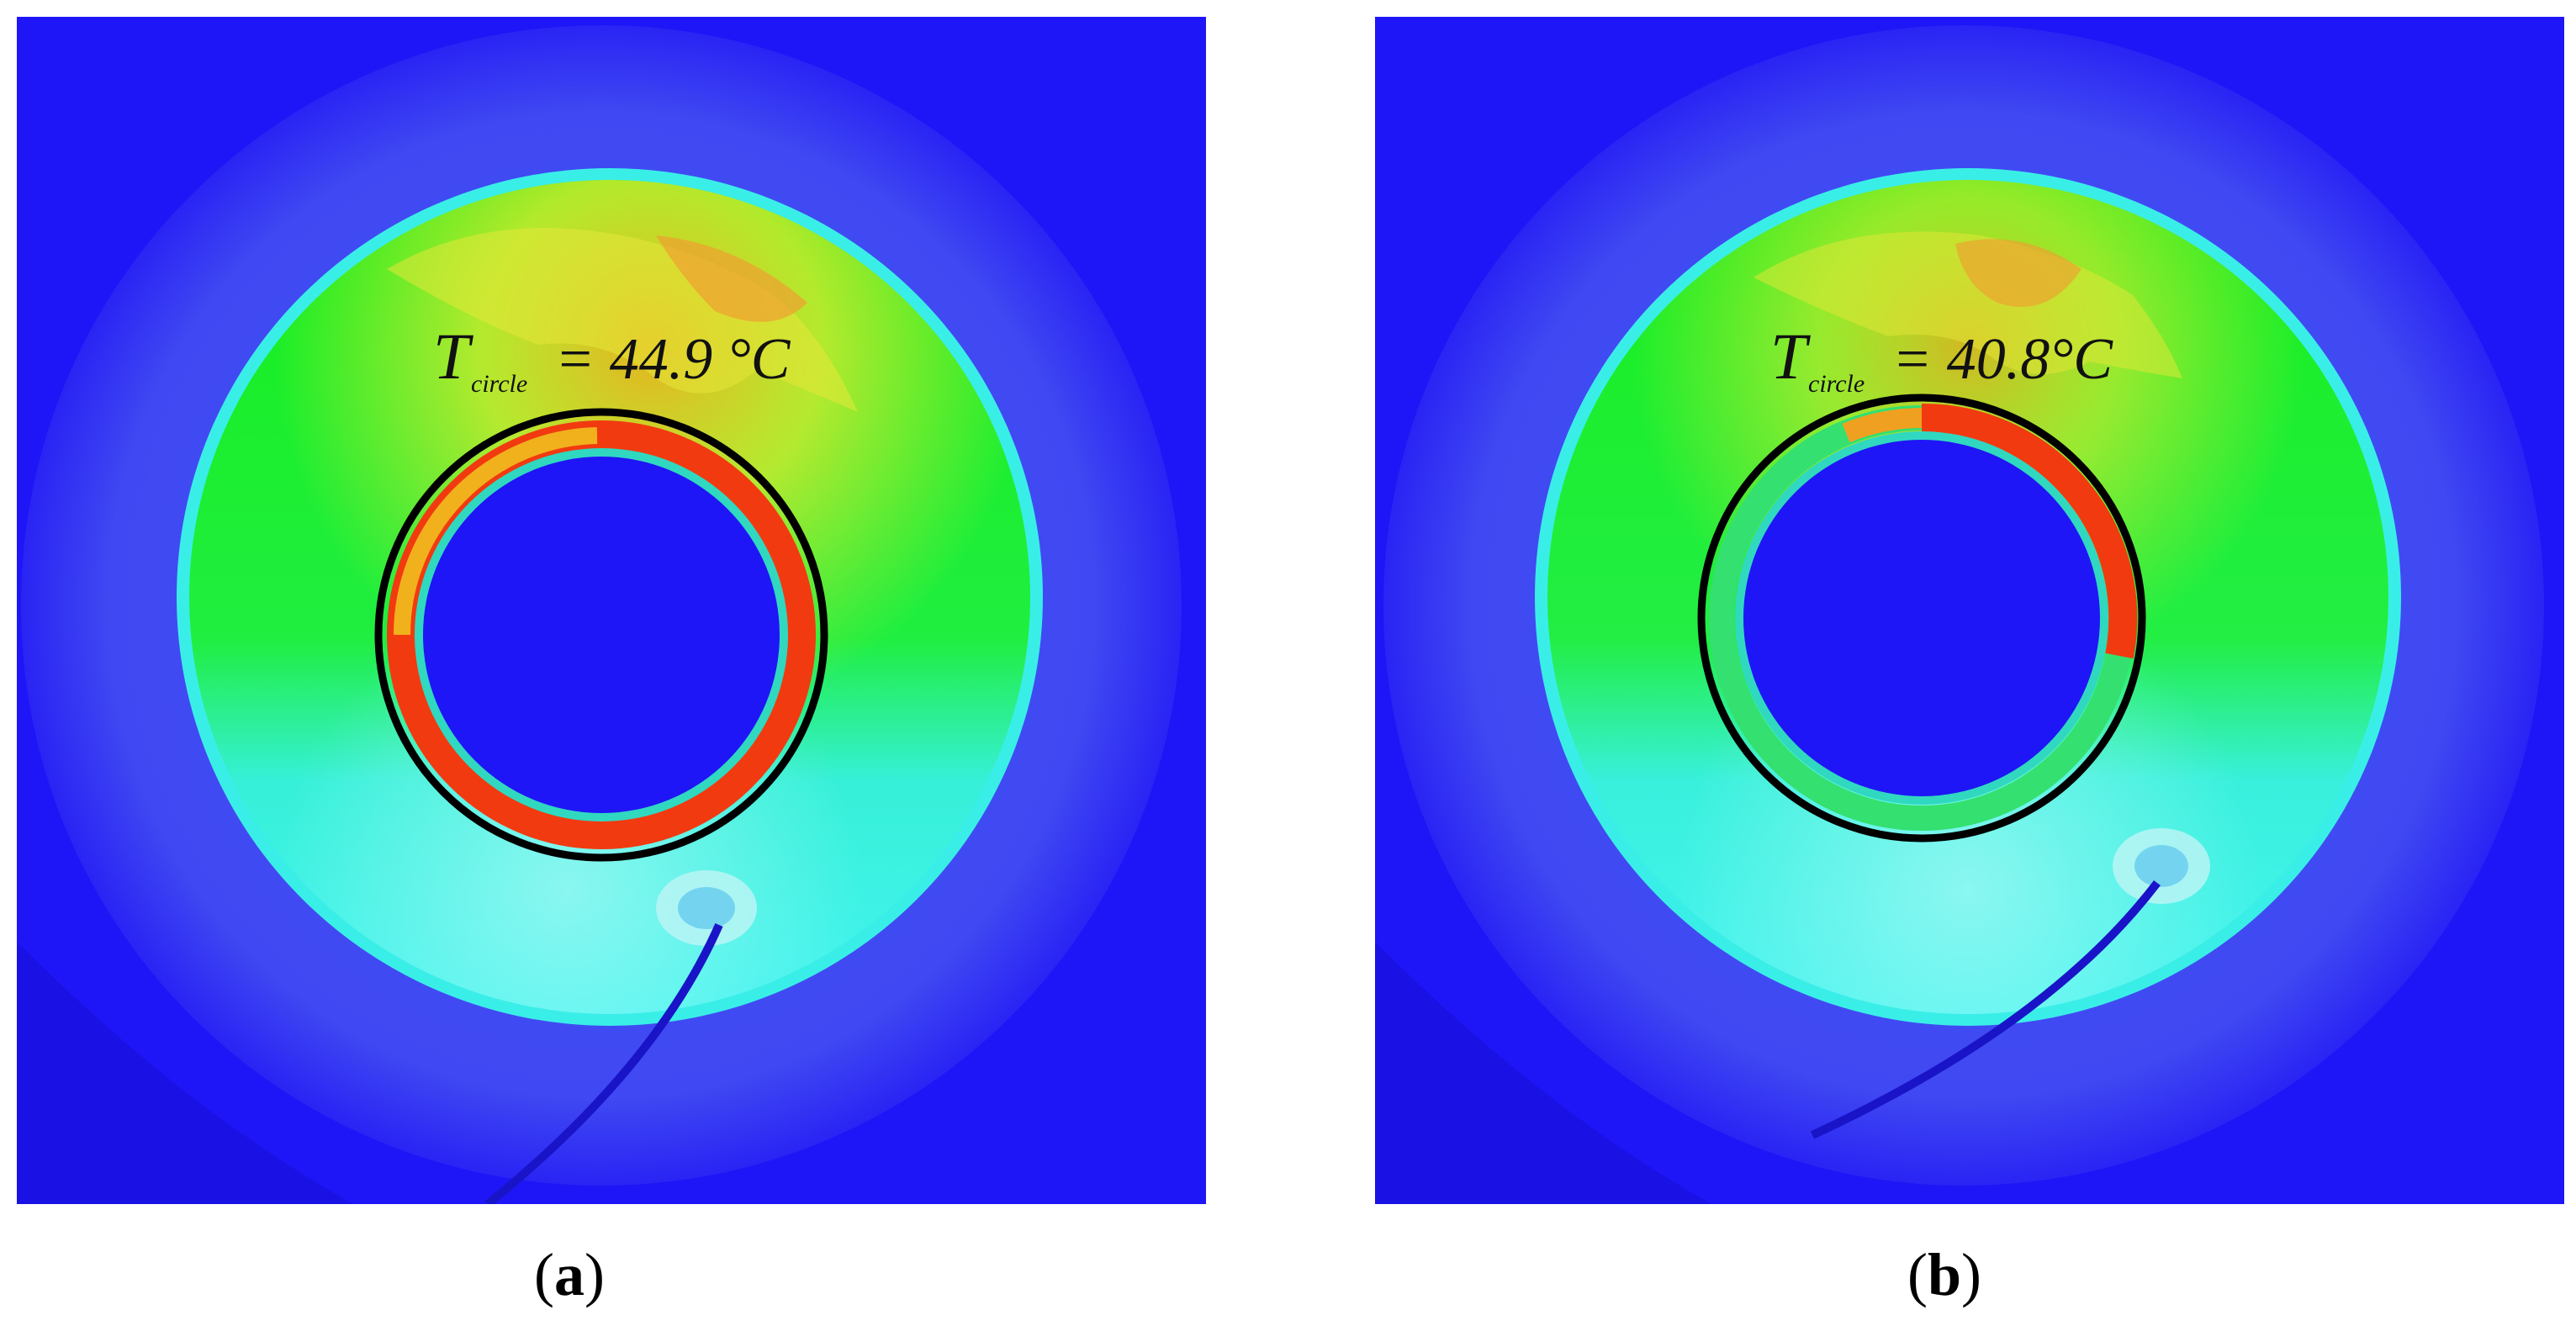 The width and height of the screenshot is (2576, 1326). I want to click on caption-b: (b), so click(1944, 1274).